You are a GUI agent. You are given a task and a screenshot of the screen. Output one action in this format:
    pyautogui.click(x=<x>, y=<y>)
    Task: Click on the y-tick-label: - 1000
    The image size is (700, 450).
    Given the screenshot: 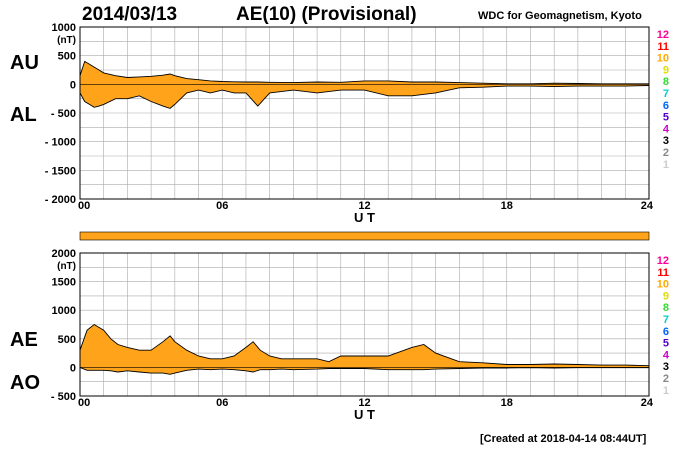 What is the action you would take?
    pyautogui.click(x=60, y=143)
    